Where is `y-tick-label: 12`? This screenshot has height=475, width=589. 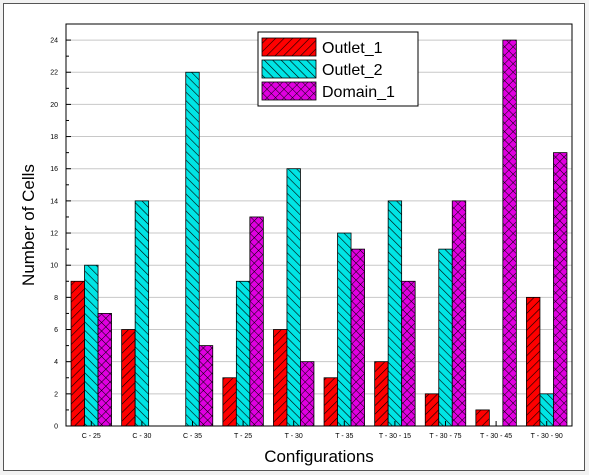
y-tick-label: 12 is located at coordinates (54, 234).